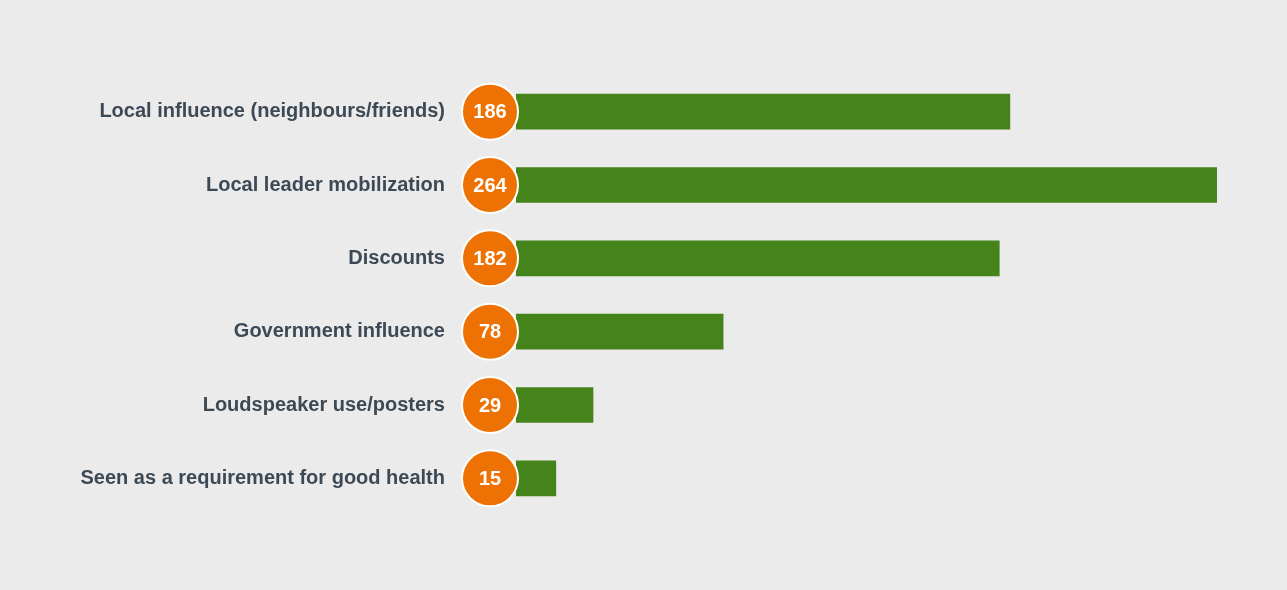 The image size is (1287, 590). What do you see at coordinates (490, 331) in the screenshot?
I see `data-label: 78` at bounding box center [490, 331].